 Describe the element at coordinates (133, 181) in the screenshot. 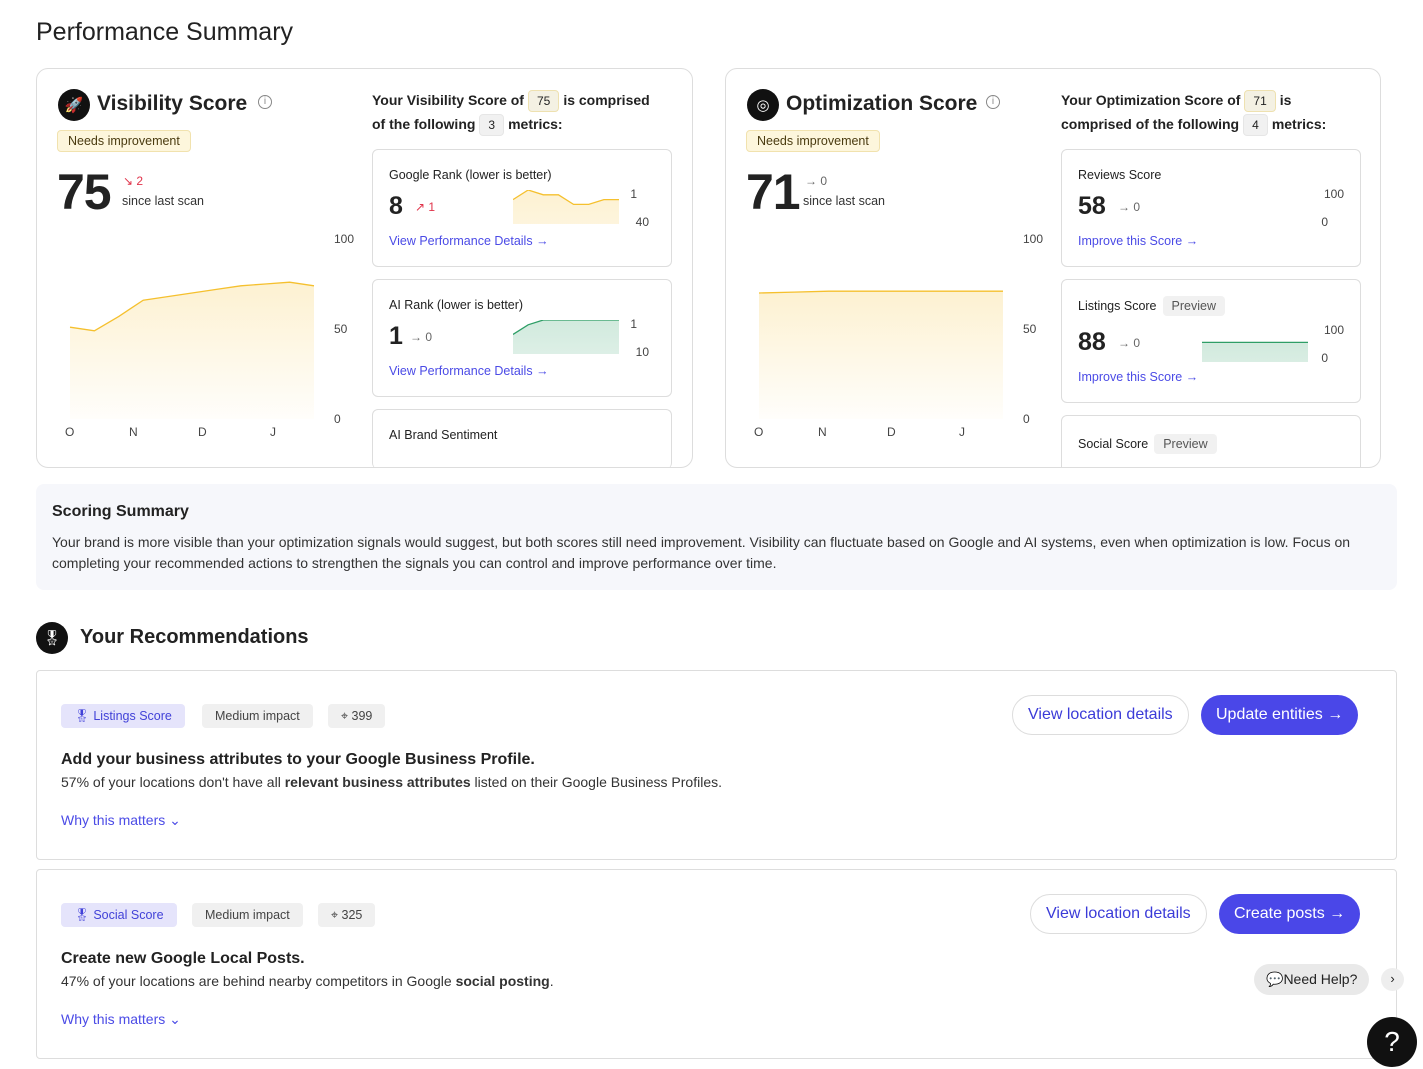

I see `score-delta: ↘ 2` at that location.